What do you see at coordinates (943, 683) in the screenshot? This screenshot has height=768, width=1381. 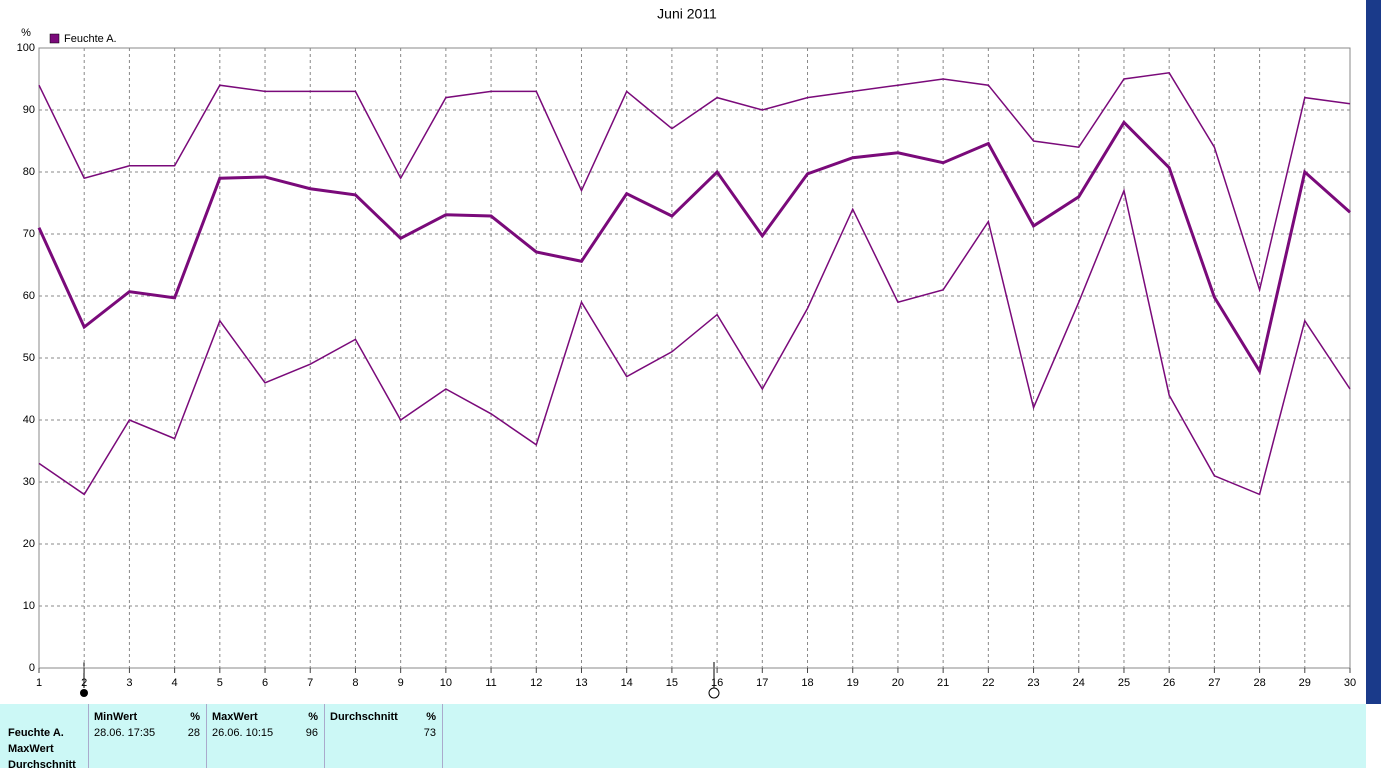 I see `x-tick-label: 21` at bounding box center [943, 683].